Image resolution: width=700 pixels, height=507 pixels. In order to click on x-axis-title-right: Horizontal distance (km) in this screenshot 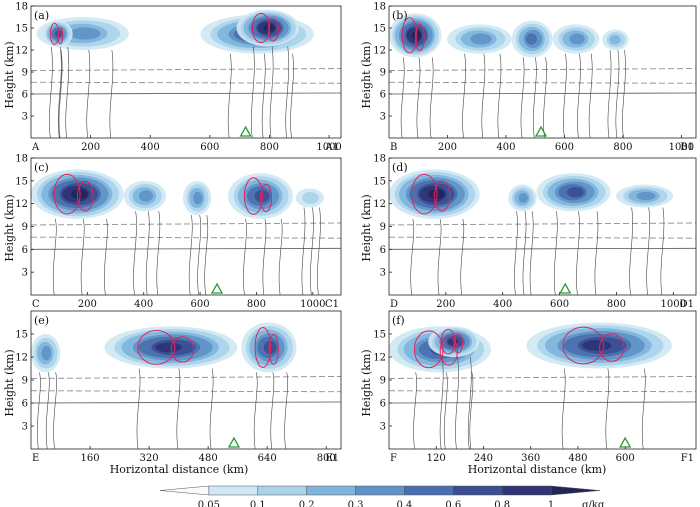, I will do `click(537, 469)`.